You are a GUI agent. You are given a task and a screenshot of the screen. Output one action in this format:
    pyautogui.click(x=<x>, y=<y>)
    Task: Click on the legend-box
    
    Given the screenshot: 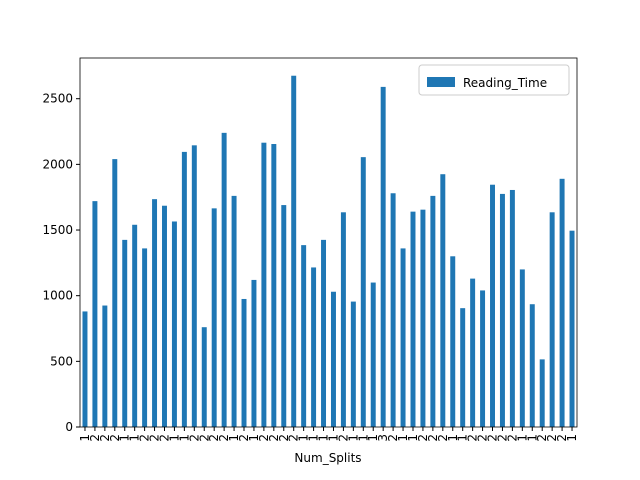 What is the action you would take?
    pyautogui.click(x=494, y=80)
    